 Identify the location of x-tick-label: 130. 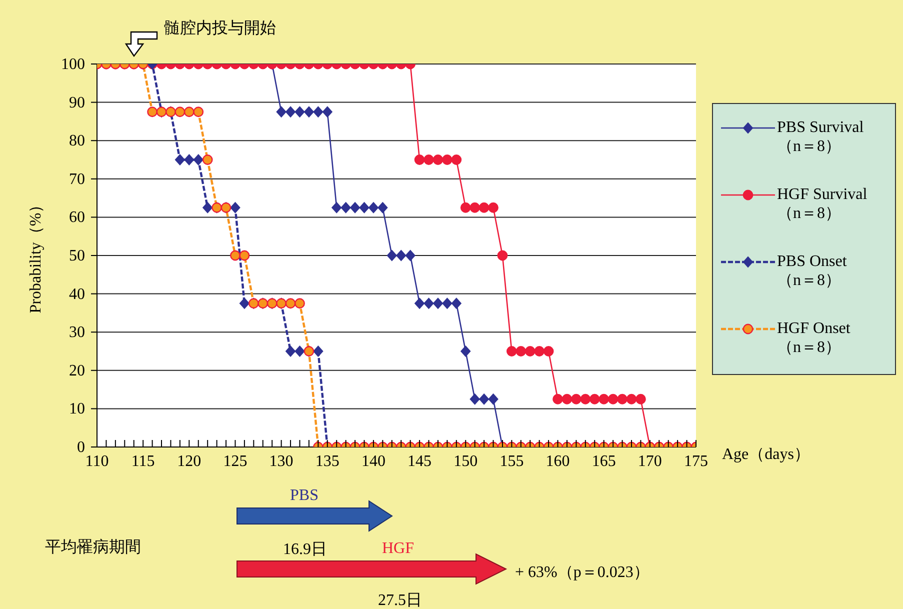
(281, 461).